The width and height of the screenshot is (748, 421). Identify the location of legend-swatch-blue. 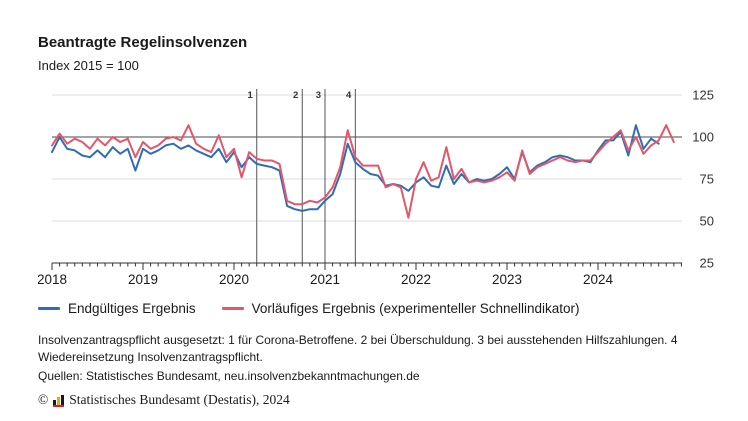
(49, 308).